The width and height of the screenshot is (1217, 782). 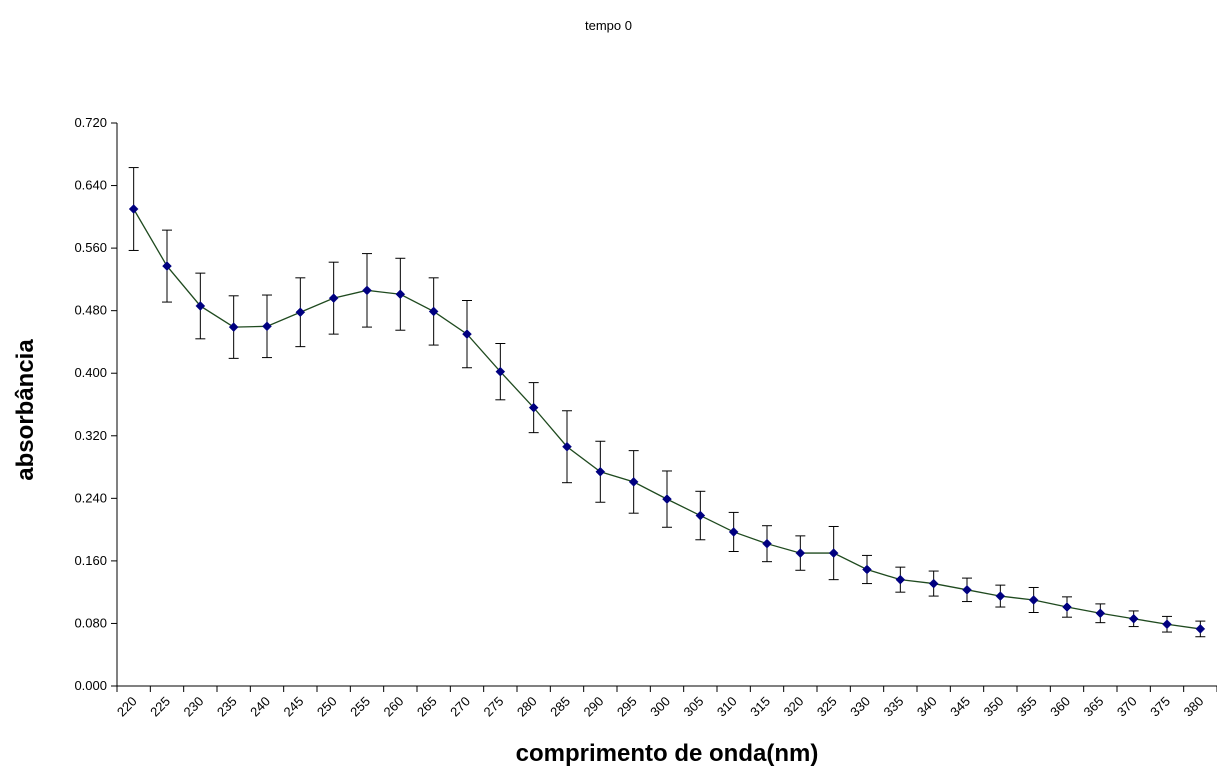 I want to click on y-tick-label: 0.240, so click(x=90, y=497).